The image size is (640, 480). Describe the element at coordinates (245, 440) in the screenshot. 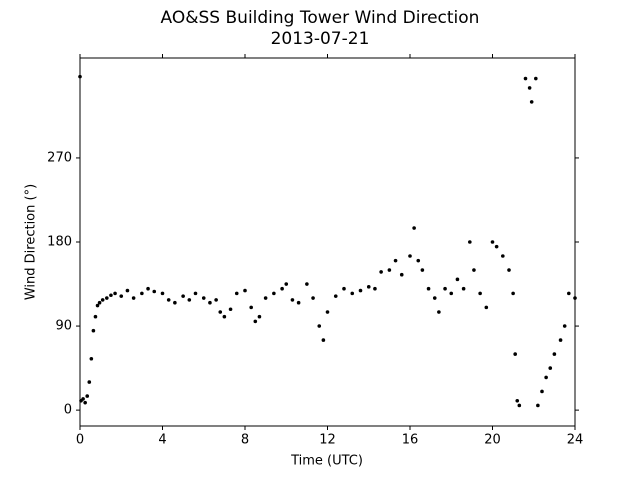

I see `x-tick-label: 8` at that location.